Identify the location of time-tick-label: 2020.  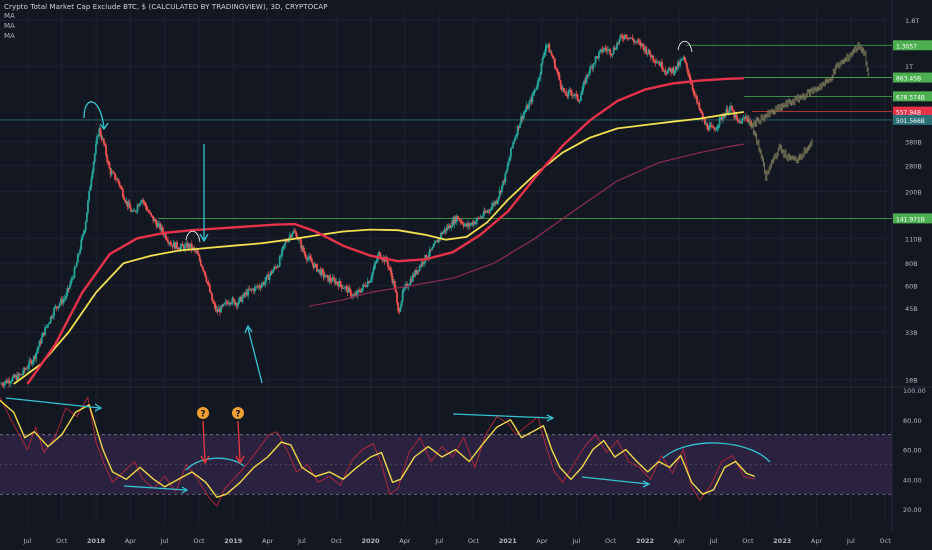
(370, 541).